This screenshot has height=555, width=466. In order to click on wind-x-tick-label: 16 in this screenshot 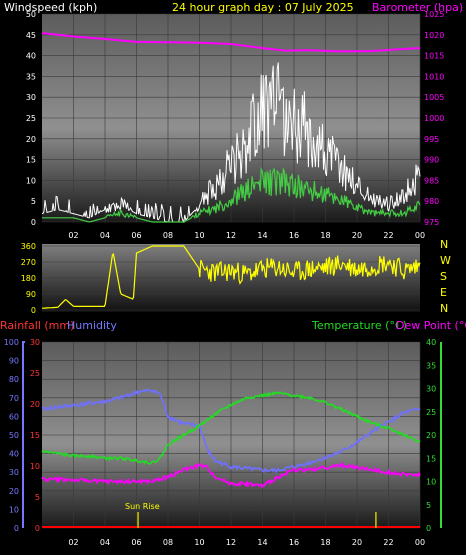, I will do `click(294, 235)`.